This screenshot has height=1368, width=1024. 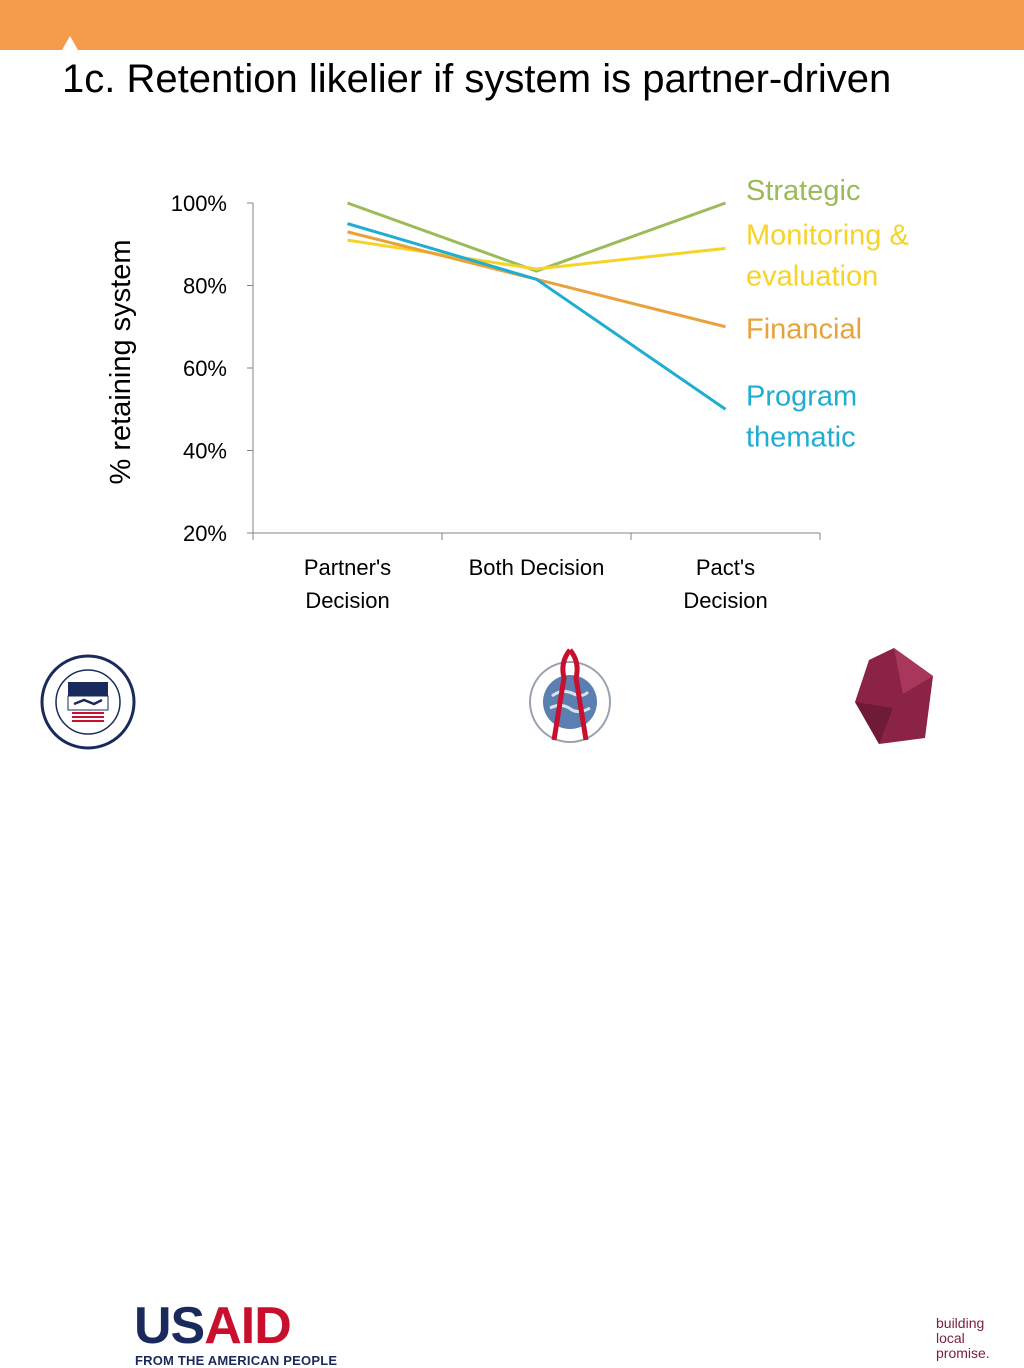 I want to click on usaid-wordmark: USAID, so click(x=213, y=1326).